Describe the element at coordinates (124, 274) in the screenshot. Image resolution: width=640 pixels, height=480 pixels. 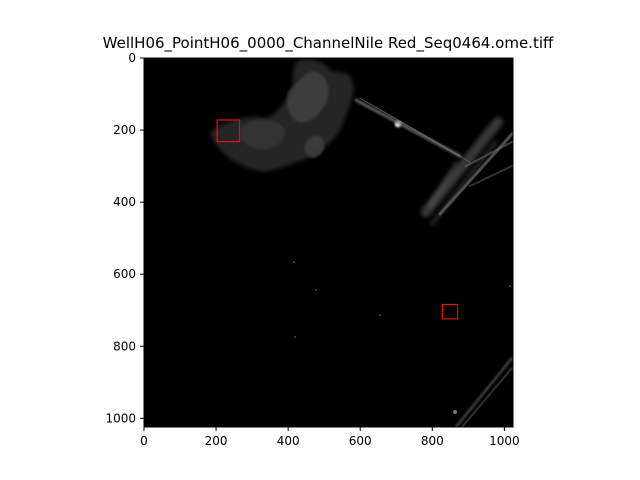
I see `y-tick-label: 600` at that location.